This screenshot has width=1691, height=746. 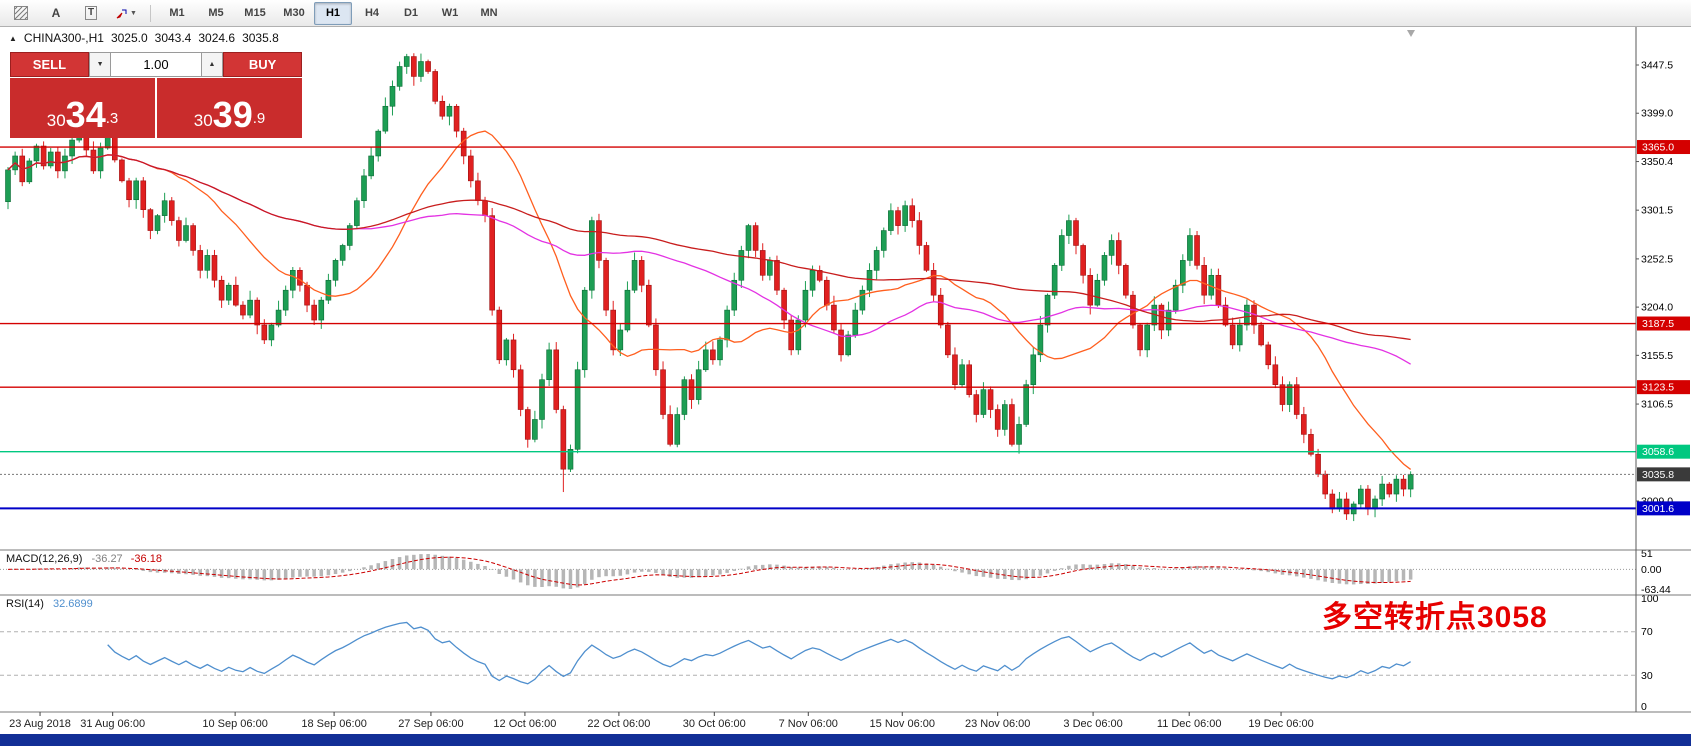 I want to click on volume-dropdown-button: ▼, so click(x=100, y=64).